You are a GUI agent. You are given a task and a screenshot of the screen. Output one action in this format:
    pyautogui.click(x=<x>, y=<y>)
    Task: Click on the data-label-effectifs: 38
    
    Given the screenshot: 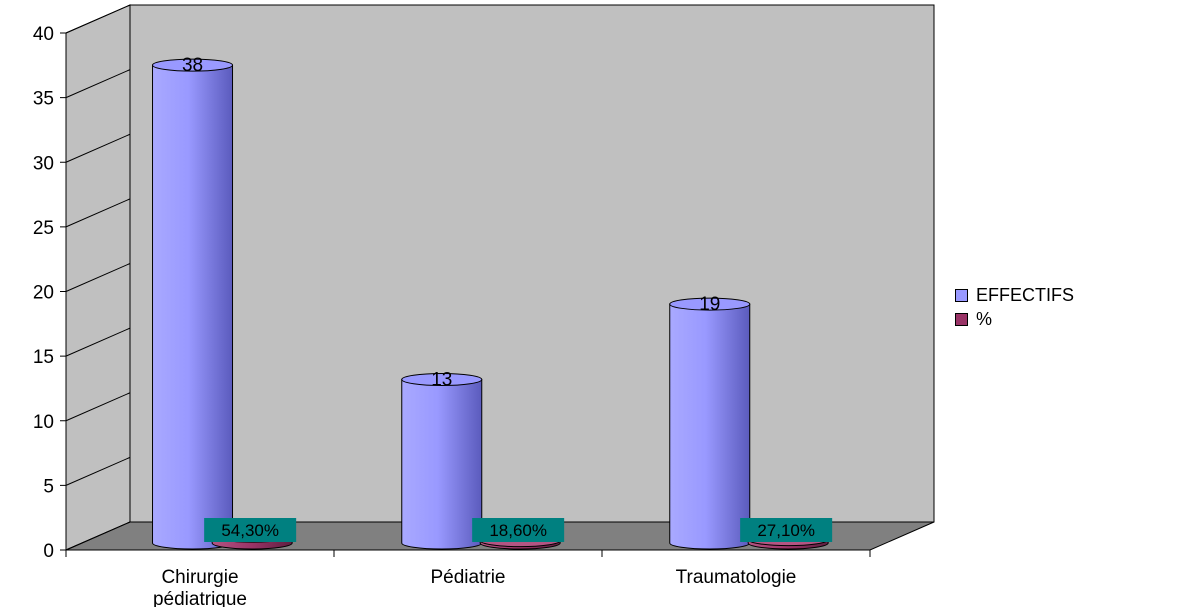 What is the action you would take?
    pyautogui.click(x=192, y=65)
    